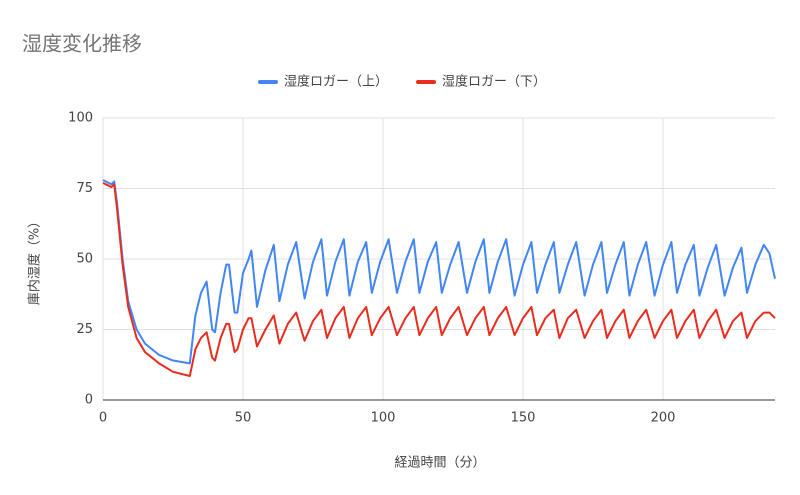 The width and height of the screenshot is (800, 495). What do you see at coordinates (84, 259) in the screenshot?
I see `y-tick-label: 50` at bounding box center [84, 259].